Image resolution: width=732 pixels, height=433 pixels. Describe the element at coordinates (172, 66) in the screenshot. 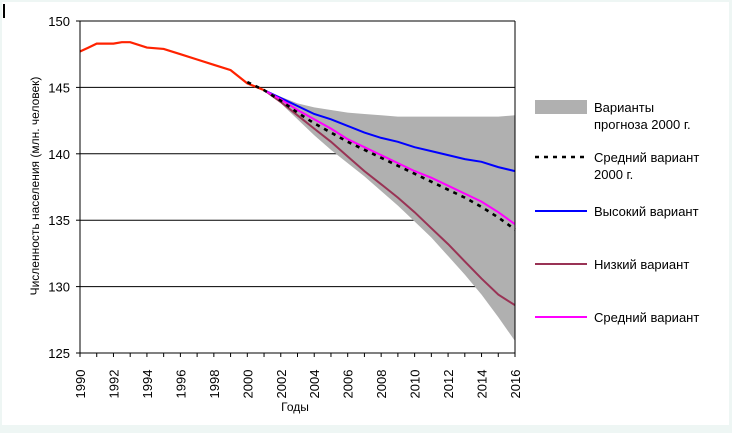

I see `history-line` at that location.